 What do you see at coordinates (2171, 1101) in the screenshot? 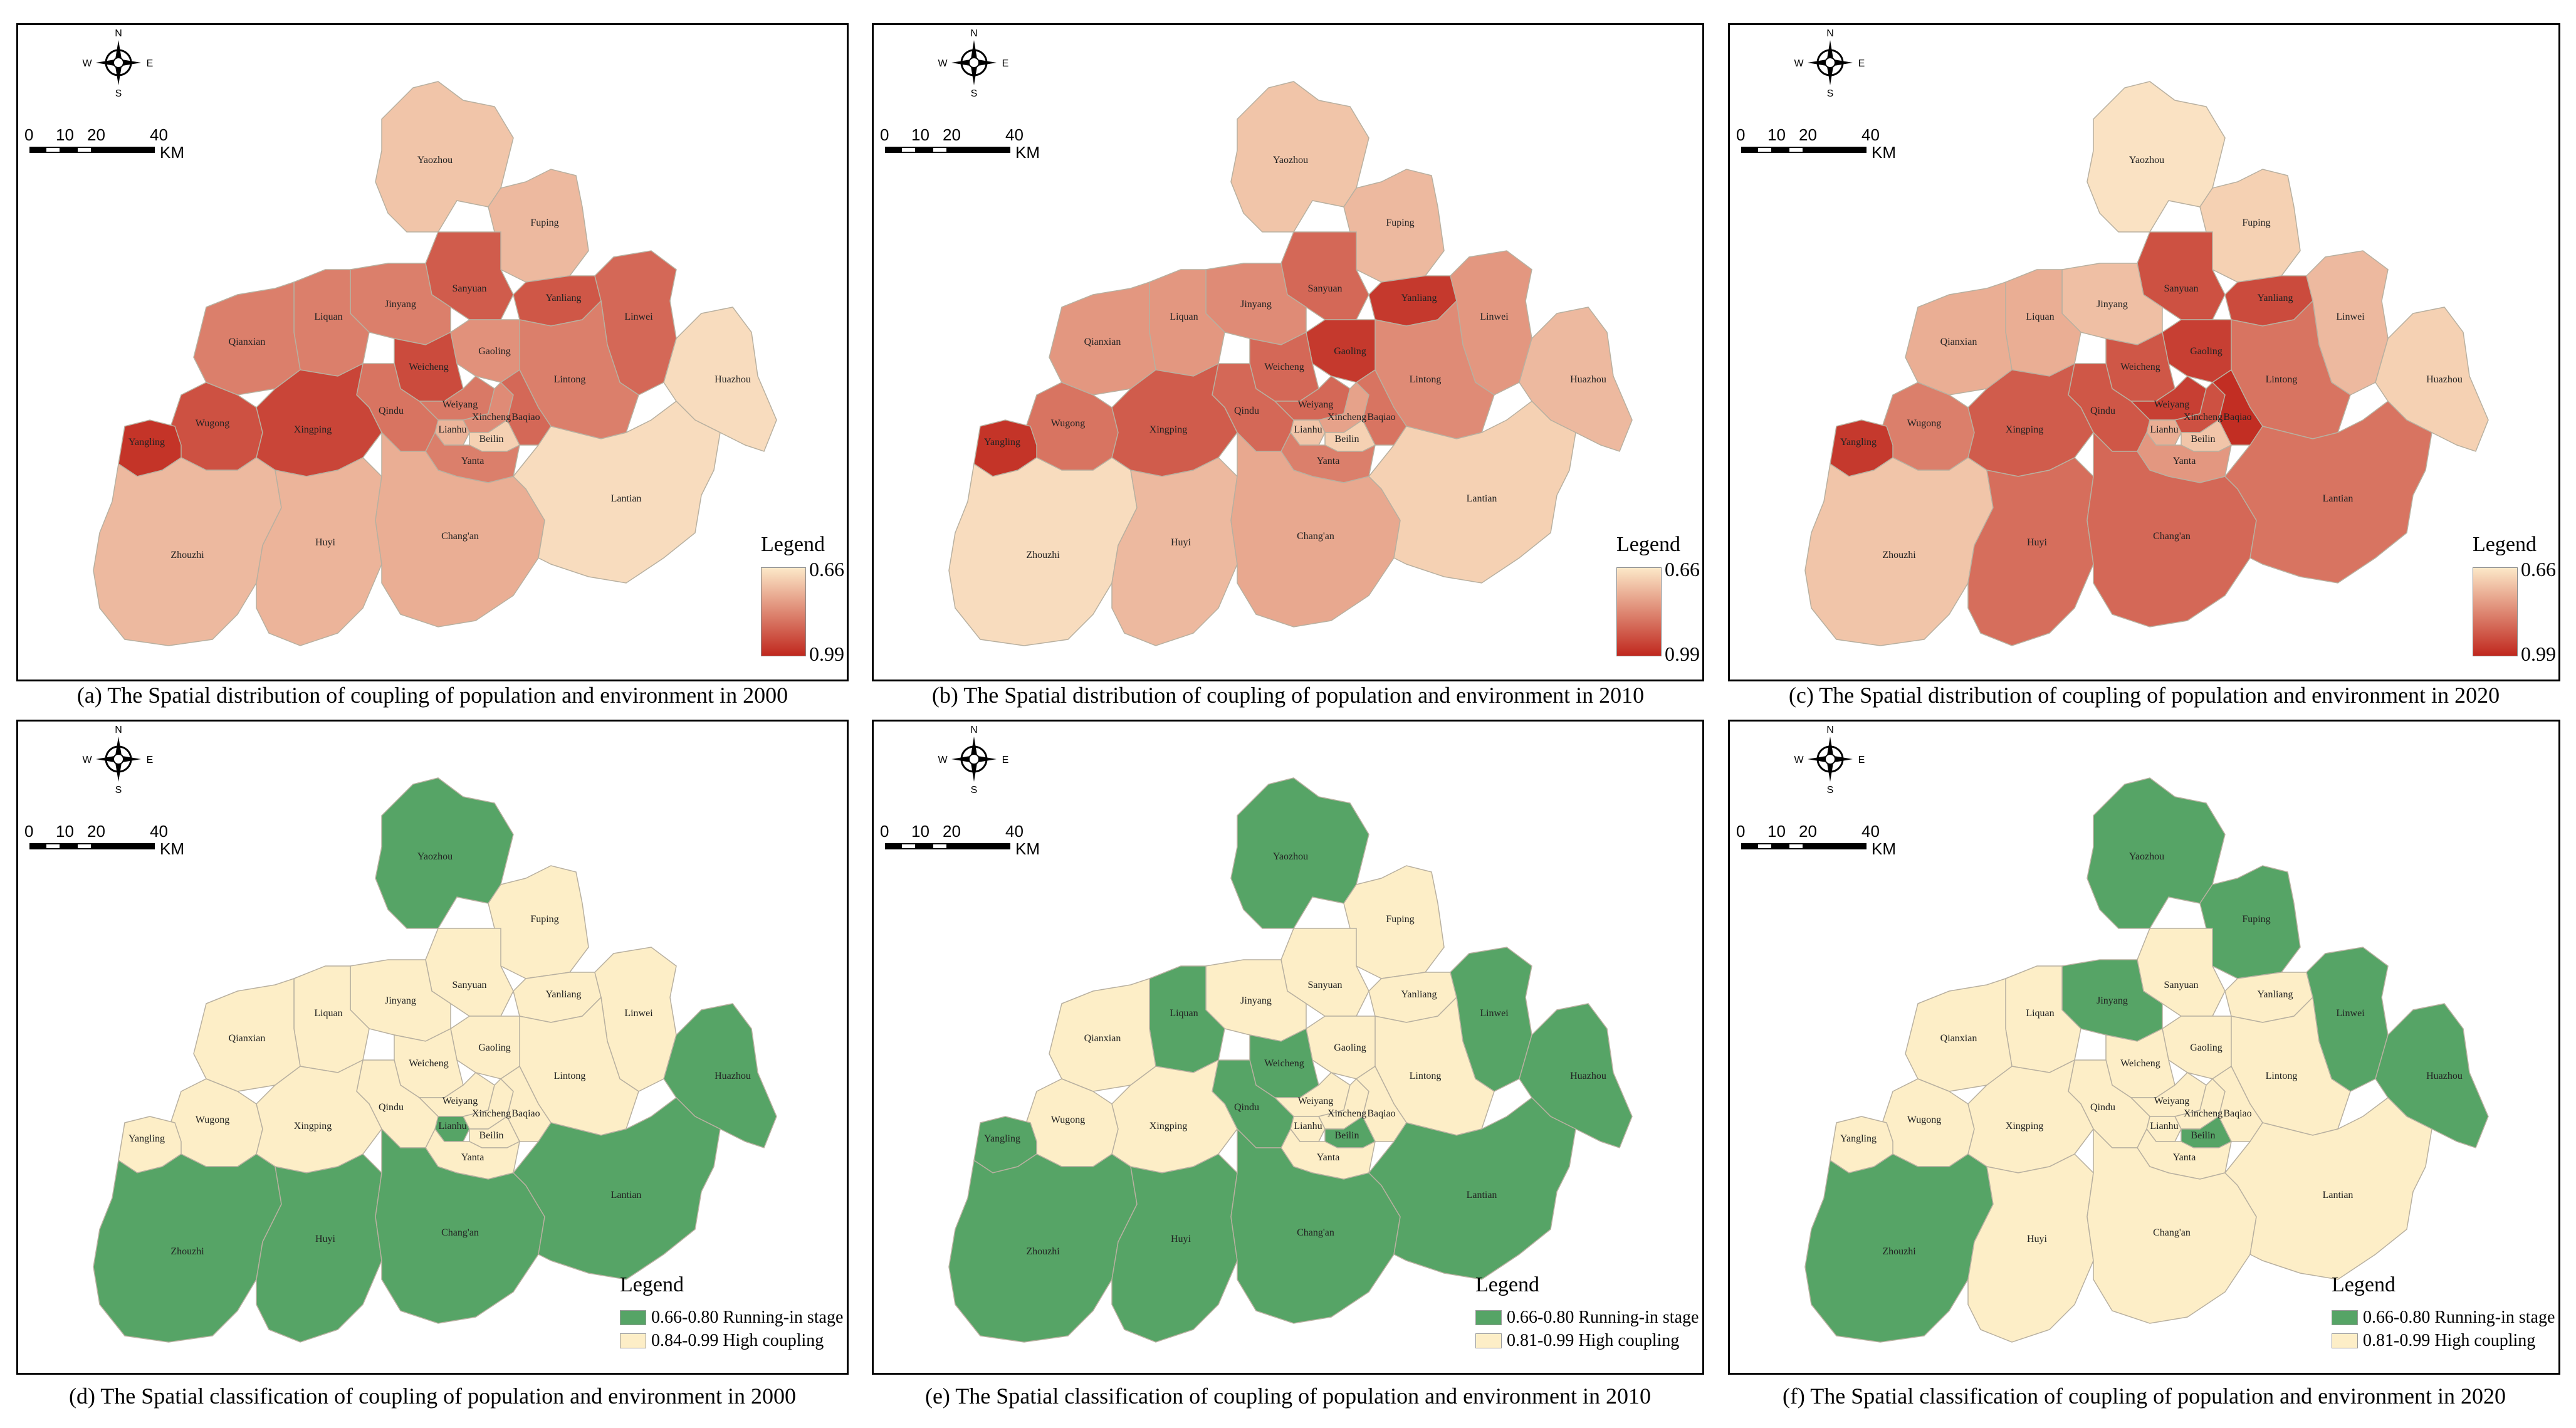
I see `district-label: Weiyang` at bounding box center [2171, 1101].